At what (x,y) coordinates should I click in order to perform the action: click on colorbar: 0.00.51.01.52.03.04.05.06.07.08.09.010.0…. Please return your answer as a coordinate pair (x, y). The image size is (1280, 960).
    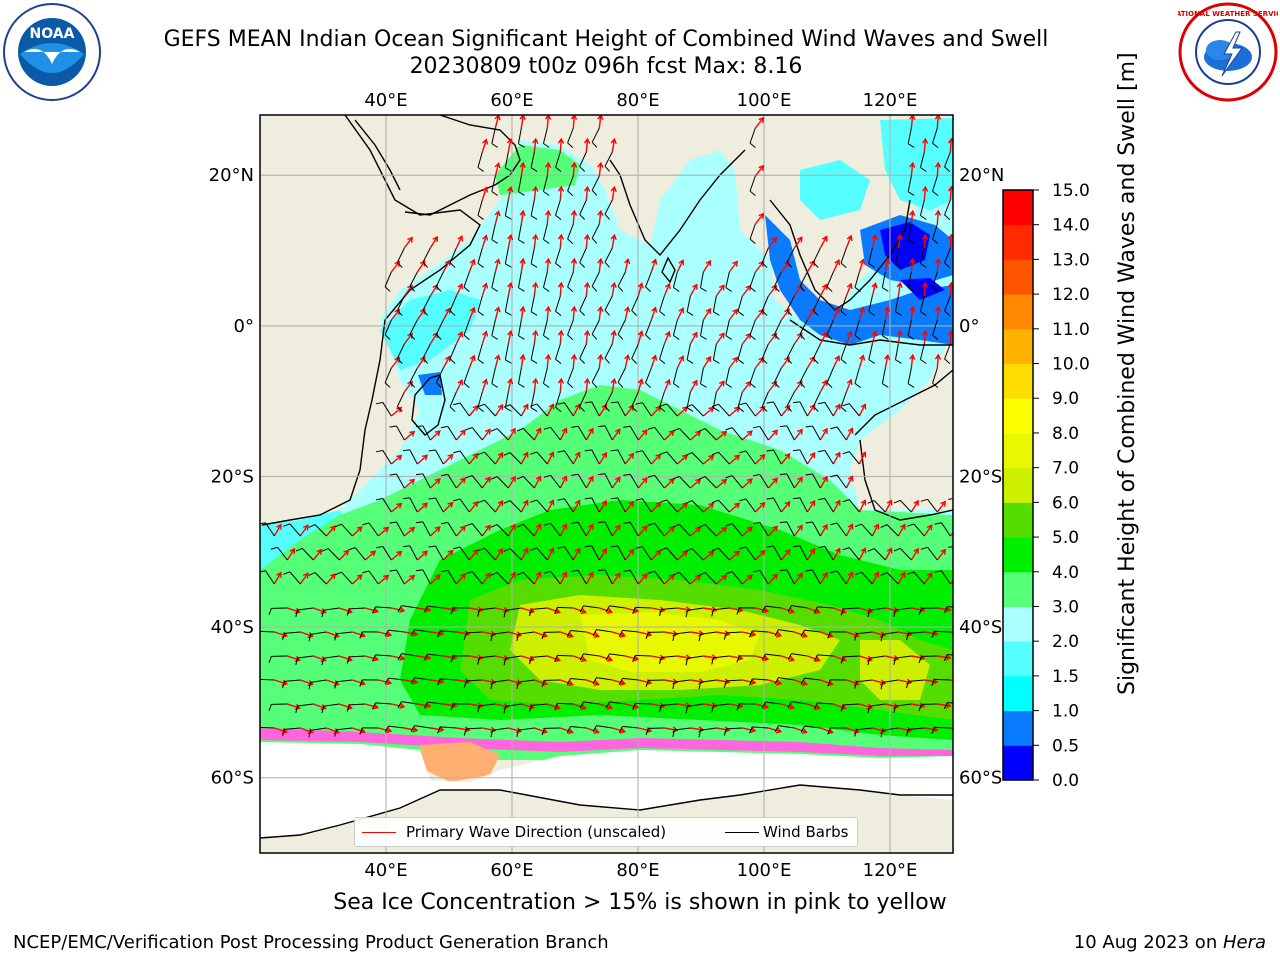
    Looking at the image, I should click on (1046, 486).